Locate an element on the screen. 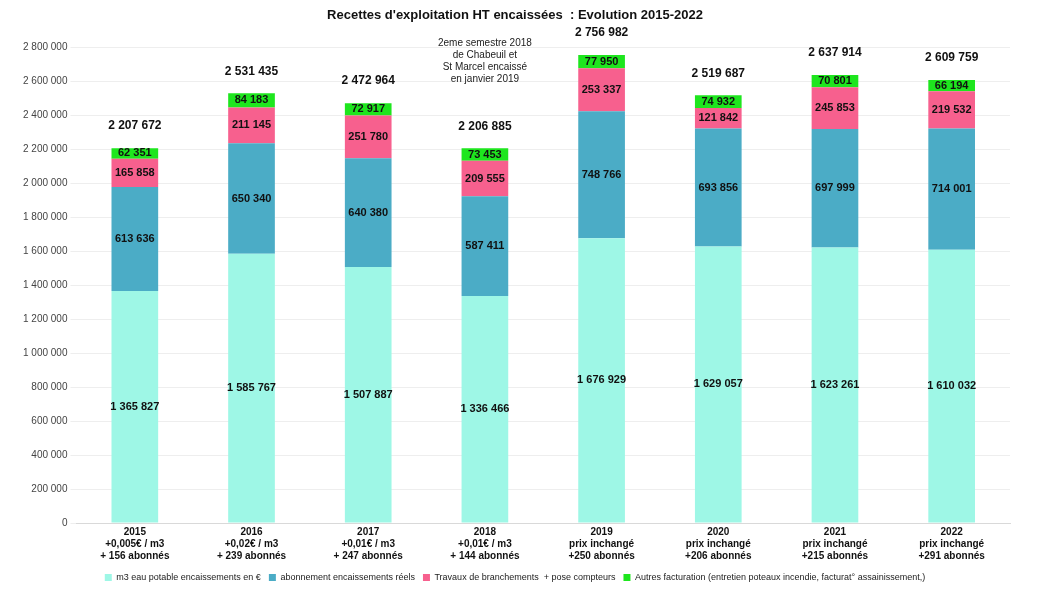 This screenshot has width=1050, height=592. y-tick-label: 1 800 000 is located at coordinates (45, 217).